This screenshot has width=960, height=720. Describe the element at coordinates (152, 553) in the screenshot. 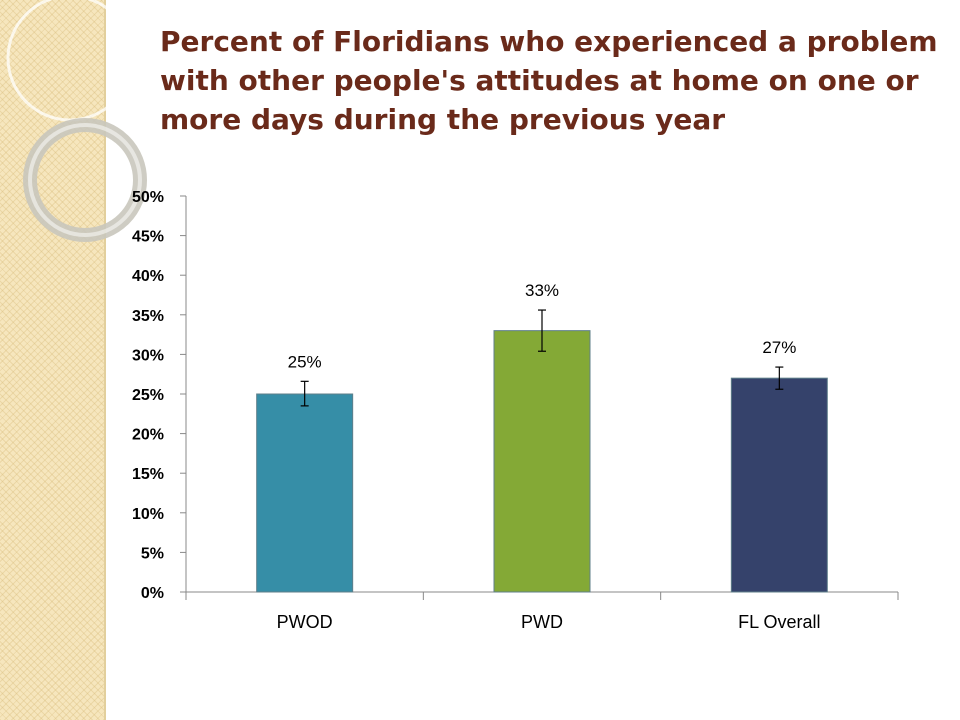

I see `y-tick-label: 5%` at that location.